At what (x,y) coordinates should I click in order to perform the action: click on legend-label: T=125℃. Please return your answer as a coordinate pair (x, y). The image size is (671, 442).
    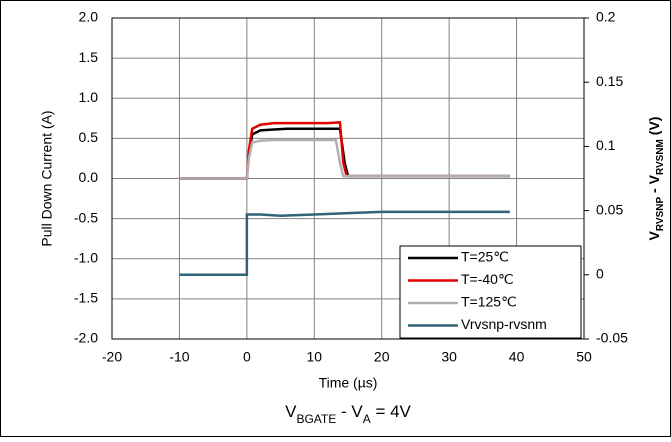
    Looking at the image, I should click on (489, 302).